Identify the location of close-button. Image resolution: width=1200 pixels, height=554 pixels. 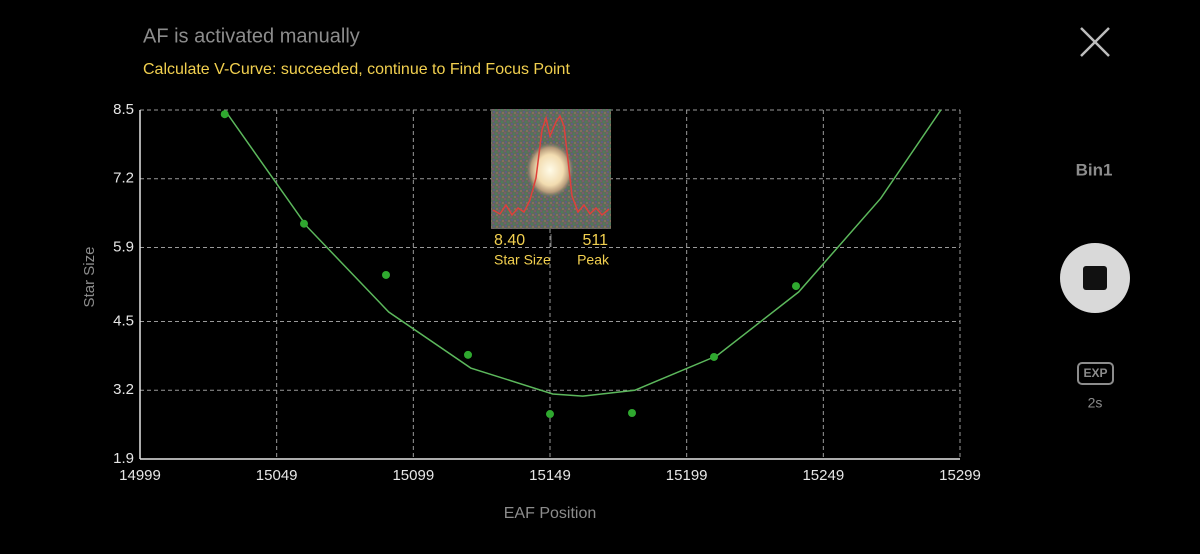
(1095, 42).